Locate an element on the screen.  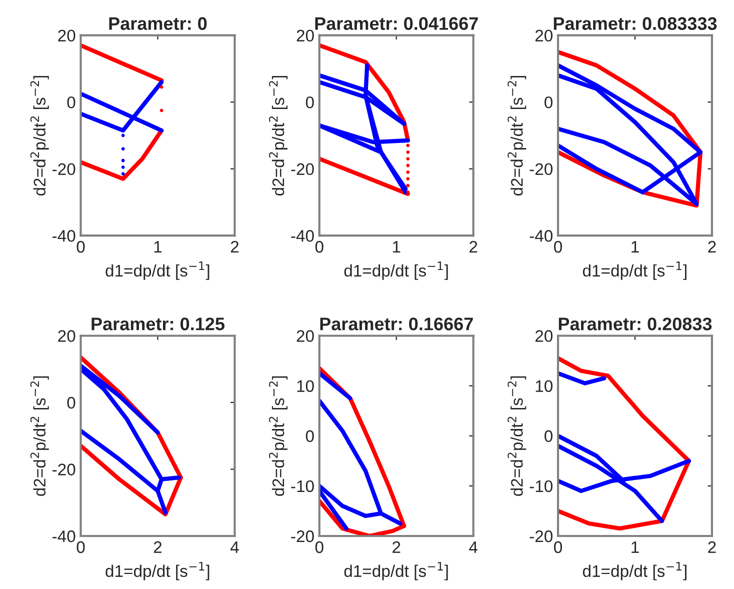
chart-title: Parametr: 0.20833 is located at coordinates (635, 324).